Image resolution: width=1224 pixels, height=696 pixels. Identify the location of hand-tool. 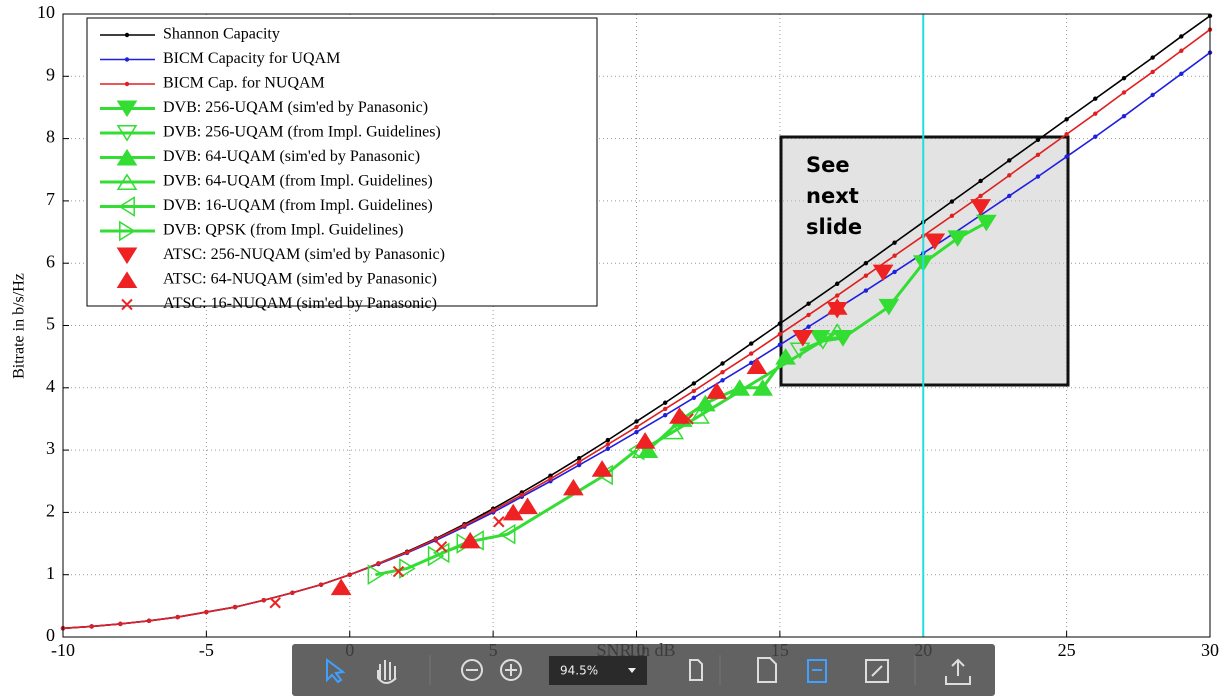
(387, 672).